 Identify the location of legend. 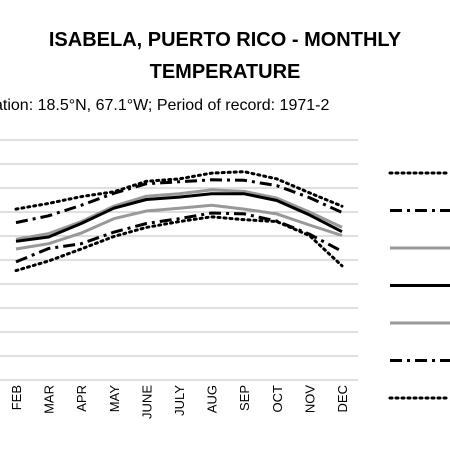
(419, 285).